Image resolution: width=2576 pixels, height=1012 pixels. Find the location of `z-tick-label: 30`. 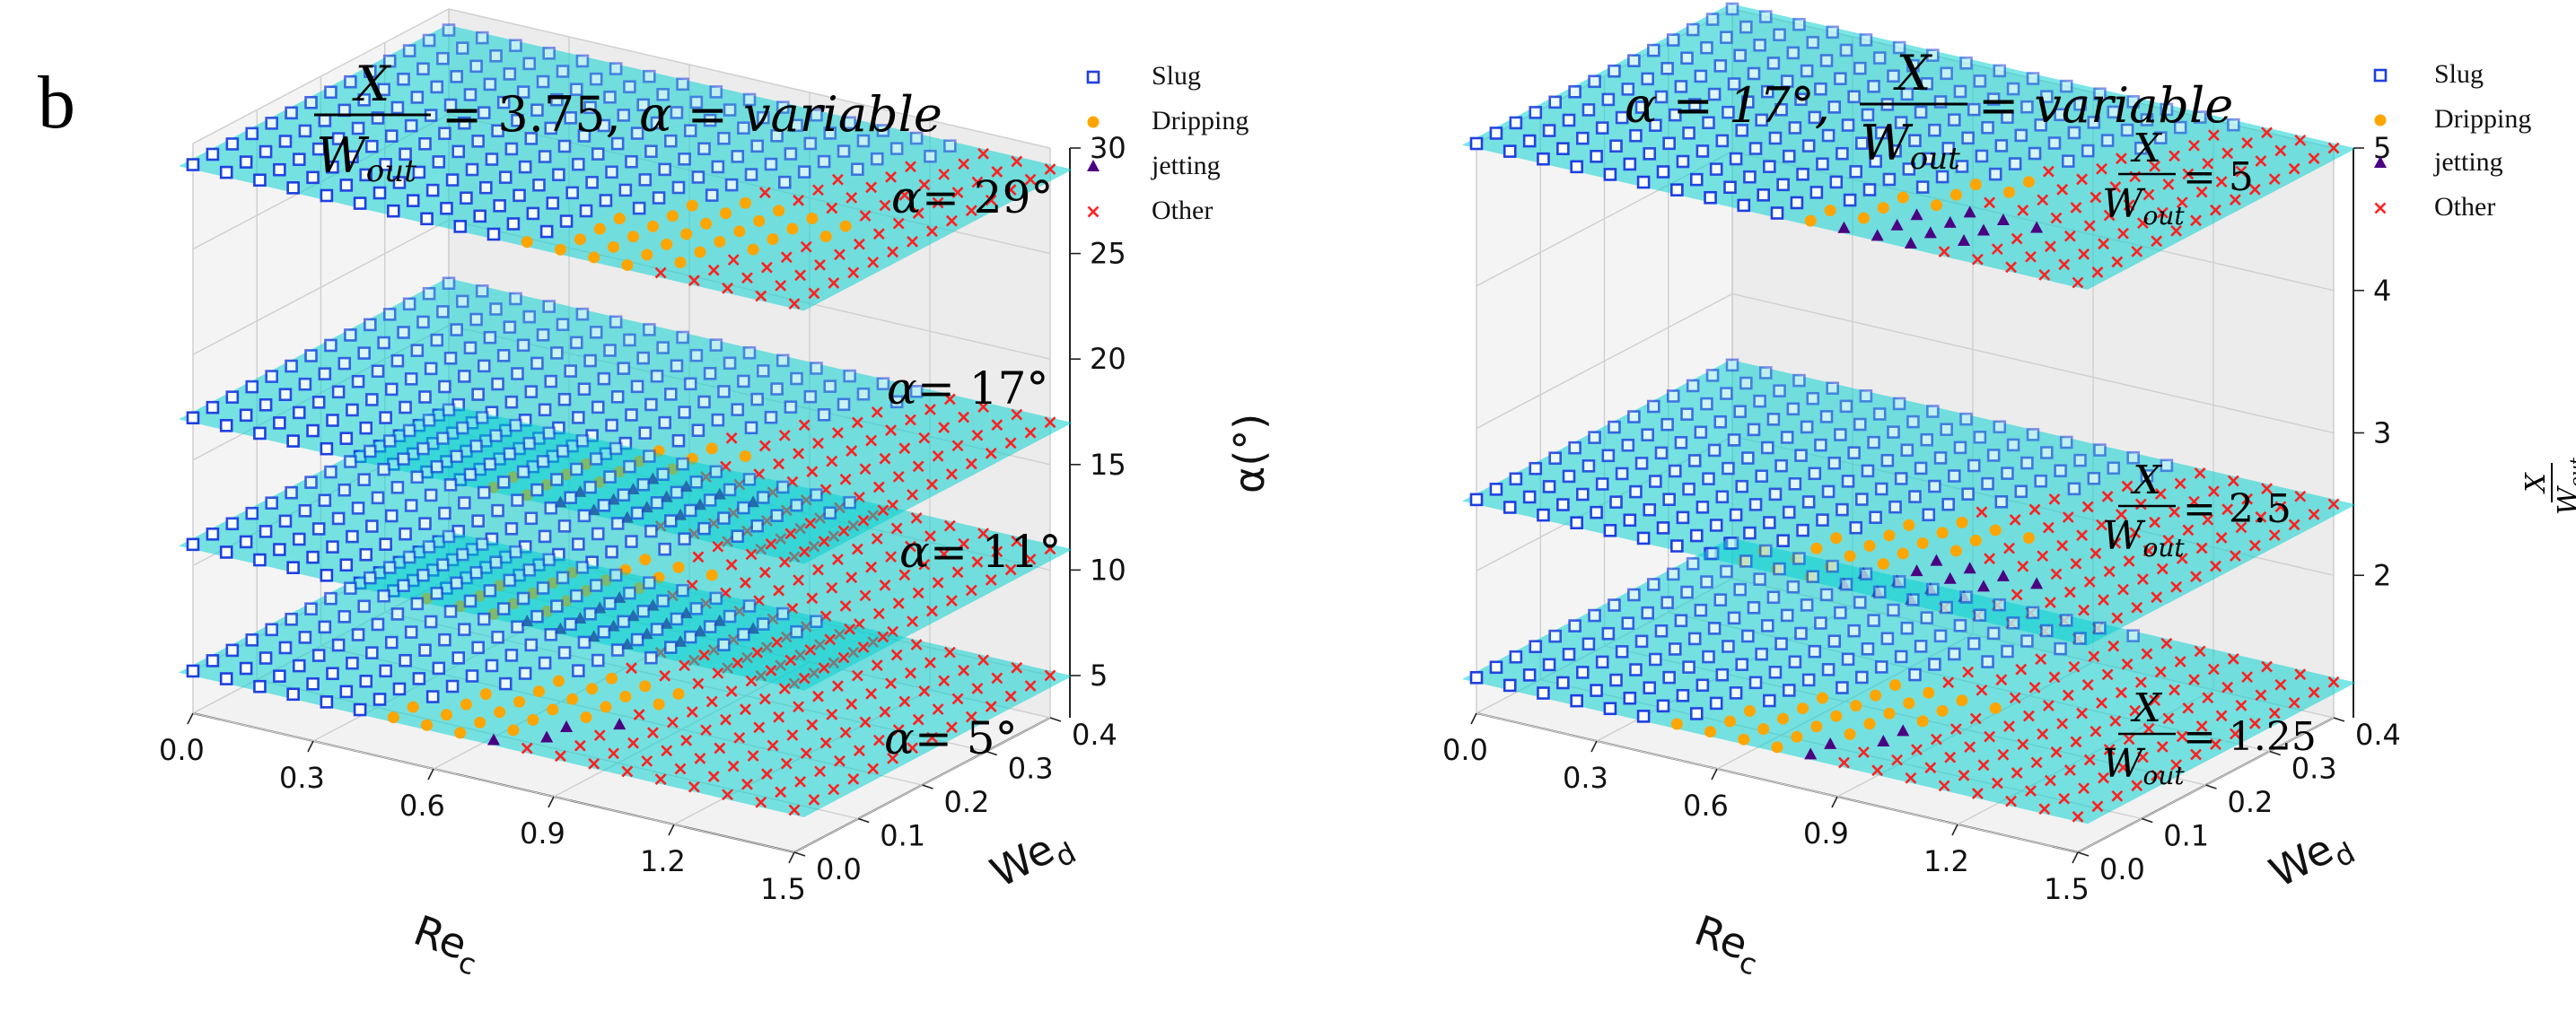

z-tick-label: 30 is located at coordinates (1108, 148).